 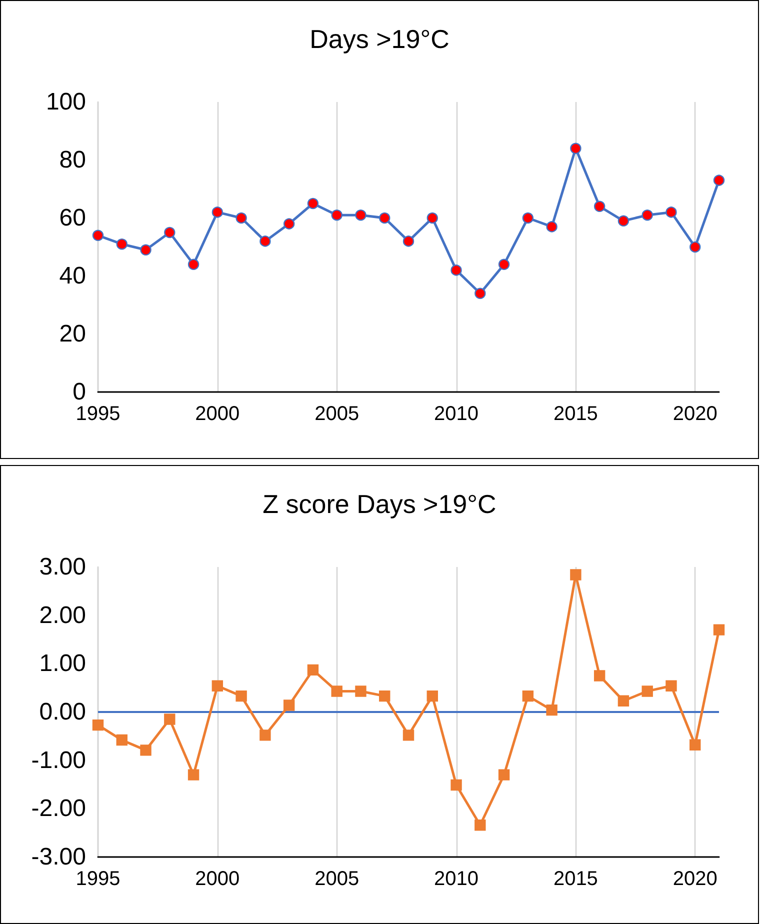 What do you see at coordinates (62, 567) in the screenshot?
I see `y-tick-label: 3.00` at bounding box center [62, 567].